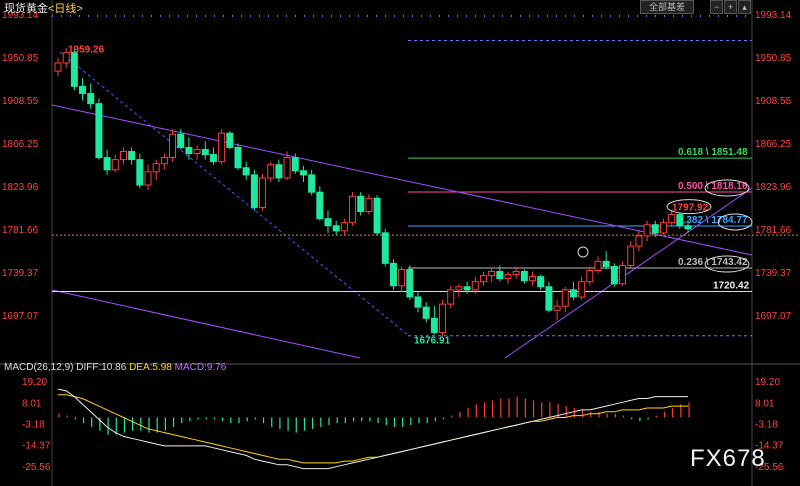 This screenshot has width=800, height=486. Describe the element at coordinates (713, 152) in the screenshot. I see `fib-label-0.618: 0.618 \ 1851.48` at that location.